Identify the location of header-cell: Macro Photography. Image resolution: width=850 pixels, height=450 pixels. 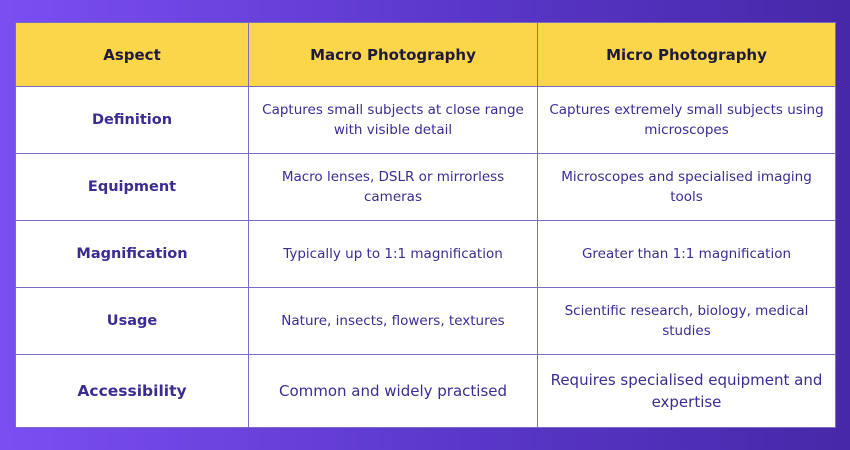
(393, 54).